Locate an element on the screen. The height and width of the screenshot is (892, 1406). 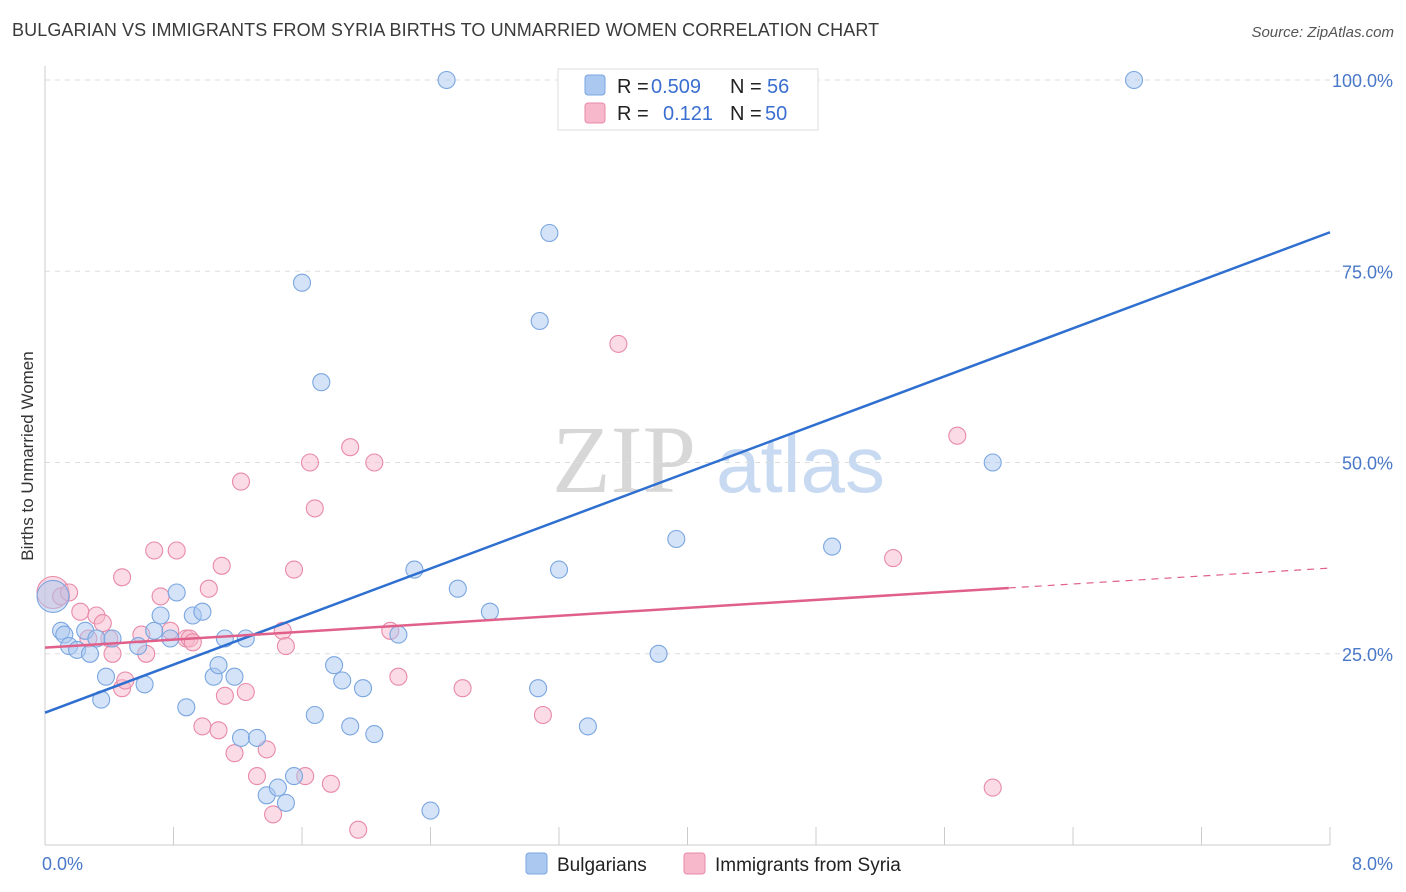
legend-r-value-1: 0.509 is located at coordinates (676, 87).